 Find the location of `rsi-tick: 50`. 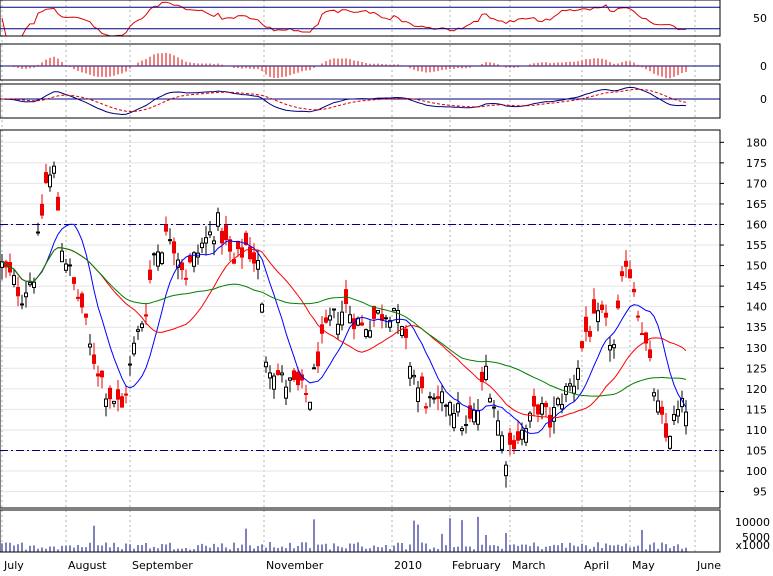

rsi-tick: 50 is located at coordinates (760, 18).